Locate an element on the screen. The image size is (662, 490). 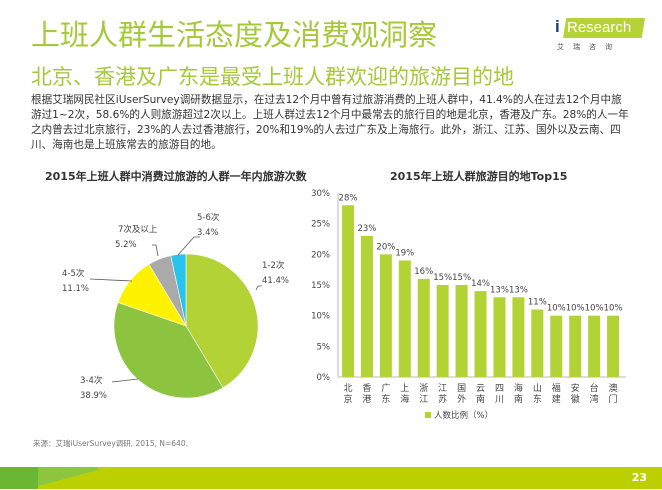
pie-chart-title: 2015年上班人群中消费过旅游的人群一年内旅游次数 is located at coordinates (176, 176).